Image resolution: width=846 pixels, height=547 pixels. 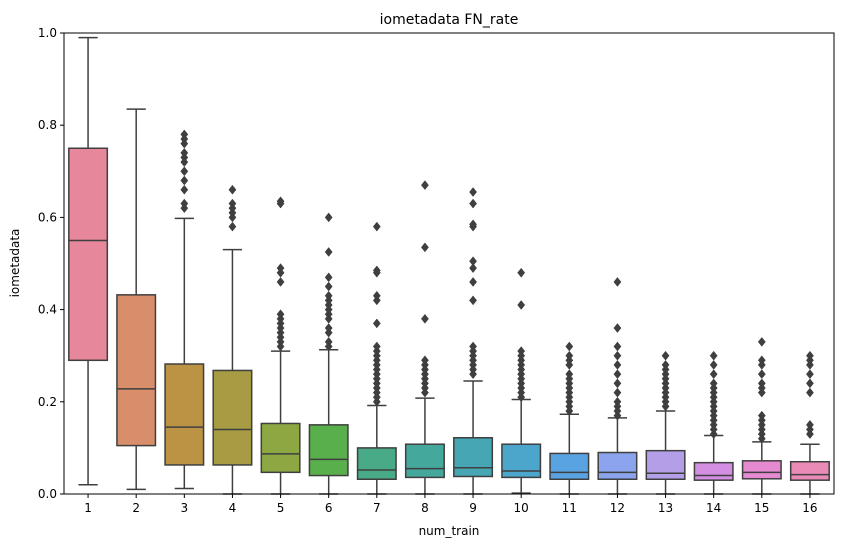 I want to click on x-tick-label: 6, so click(x=329, y=508).